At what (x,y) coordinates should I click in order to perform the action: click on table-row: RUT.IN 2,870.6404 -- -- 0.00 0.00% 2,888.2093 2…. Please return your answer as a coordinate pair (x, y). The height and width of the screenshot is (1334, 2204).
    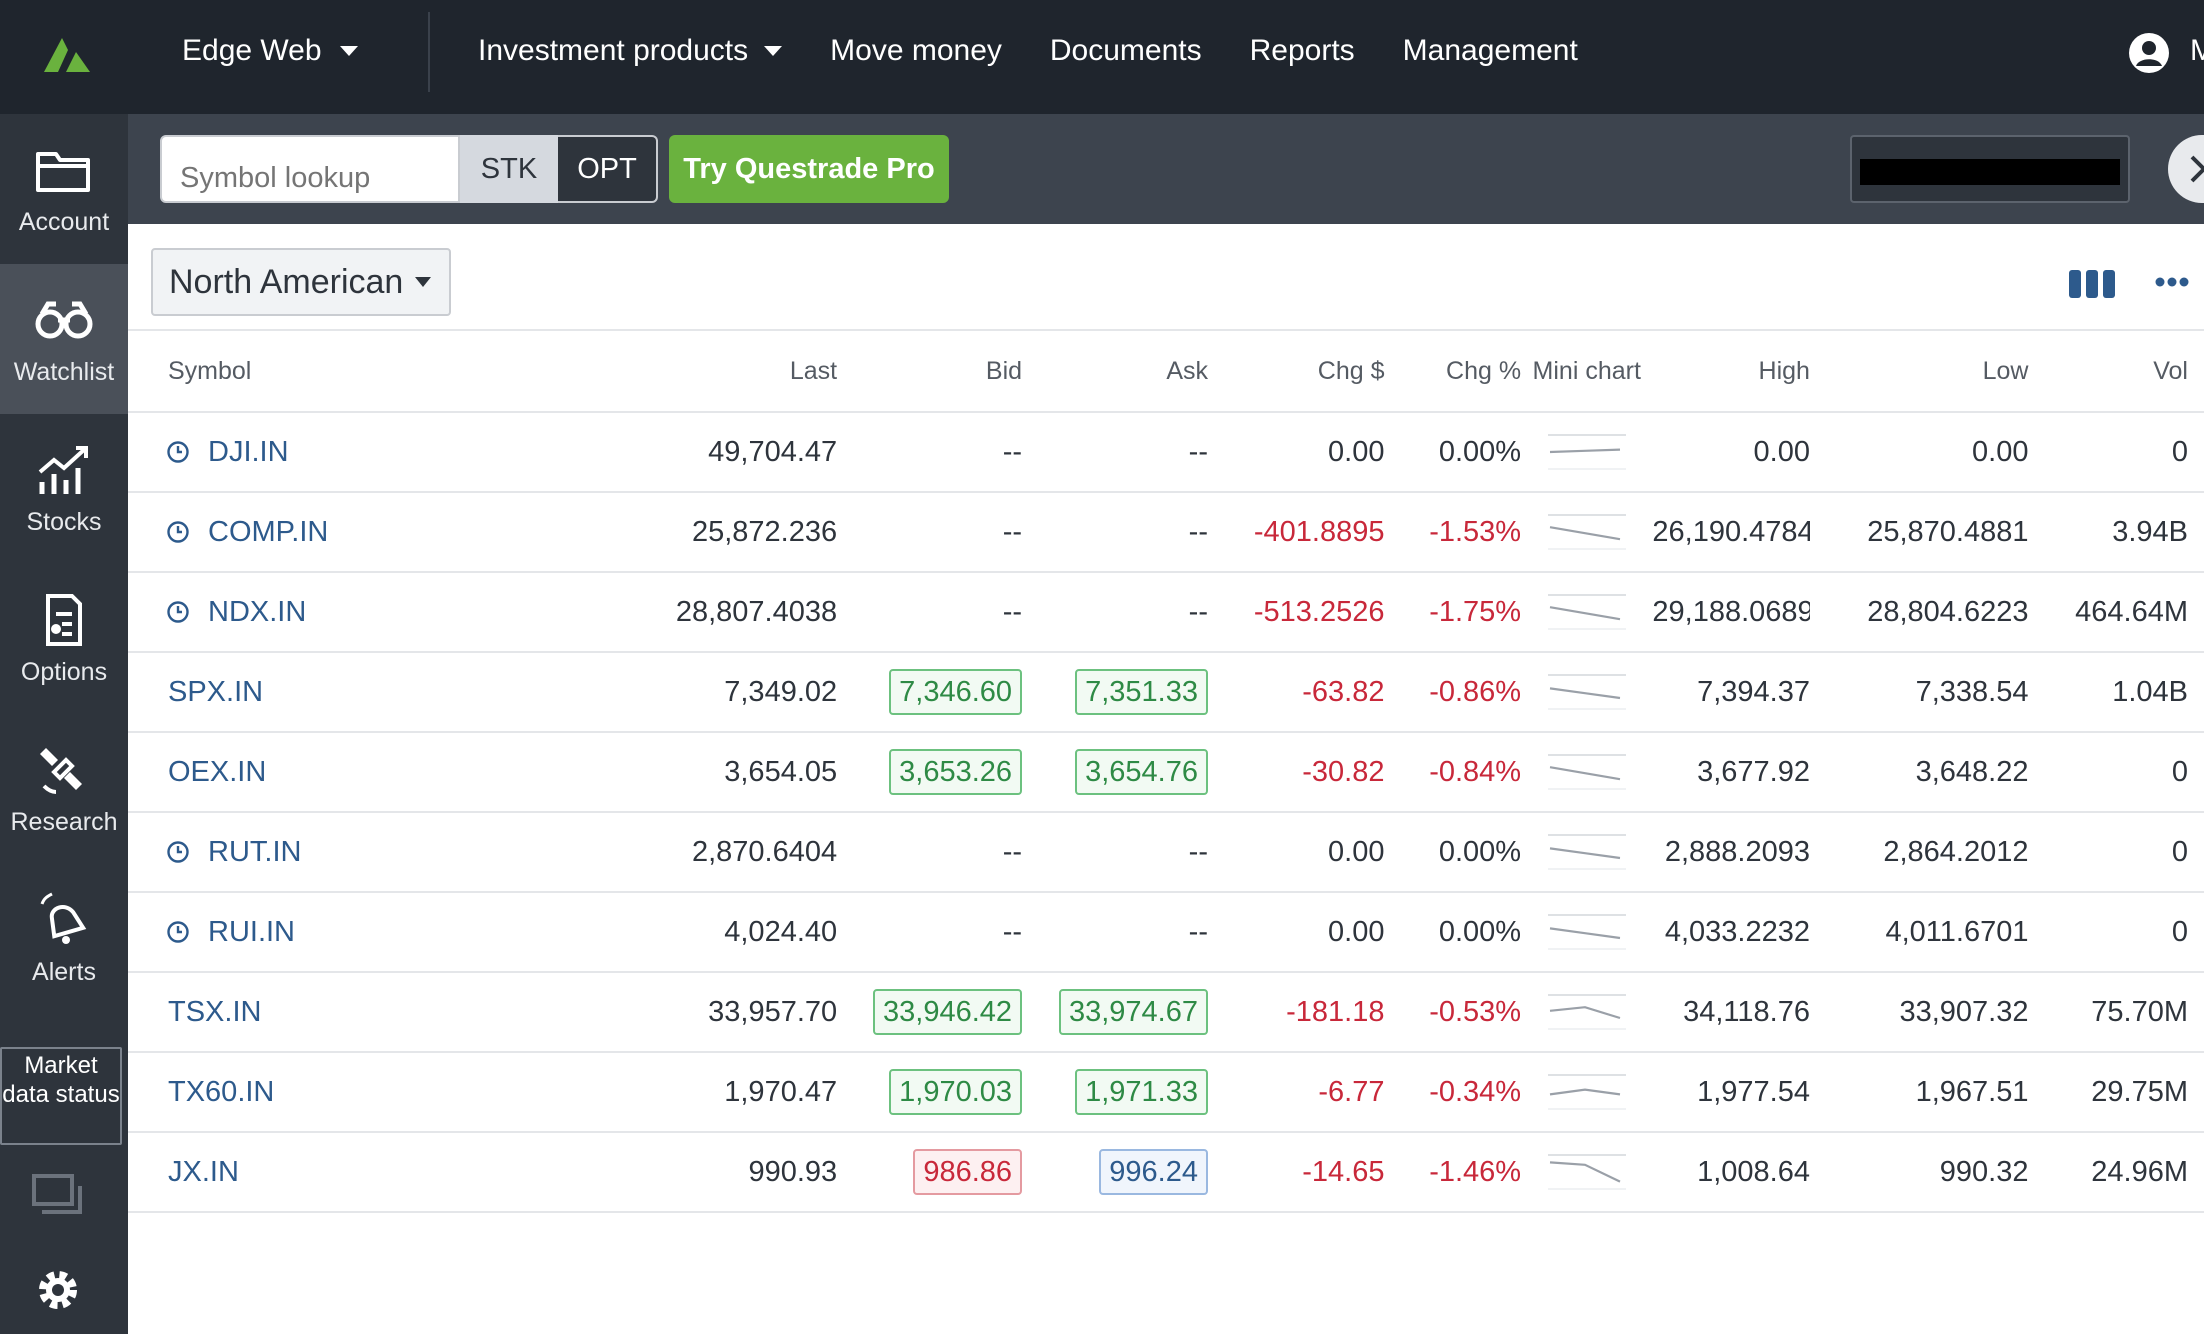
    Looking at the image, I should click on (1166, 852).